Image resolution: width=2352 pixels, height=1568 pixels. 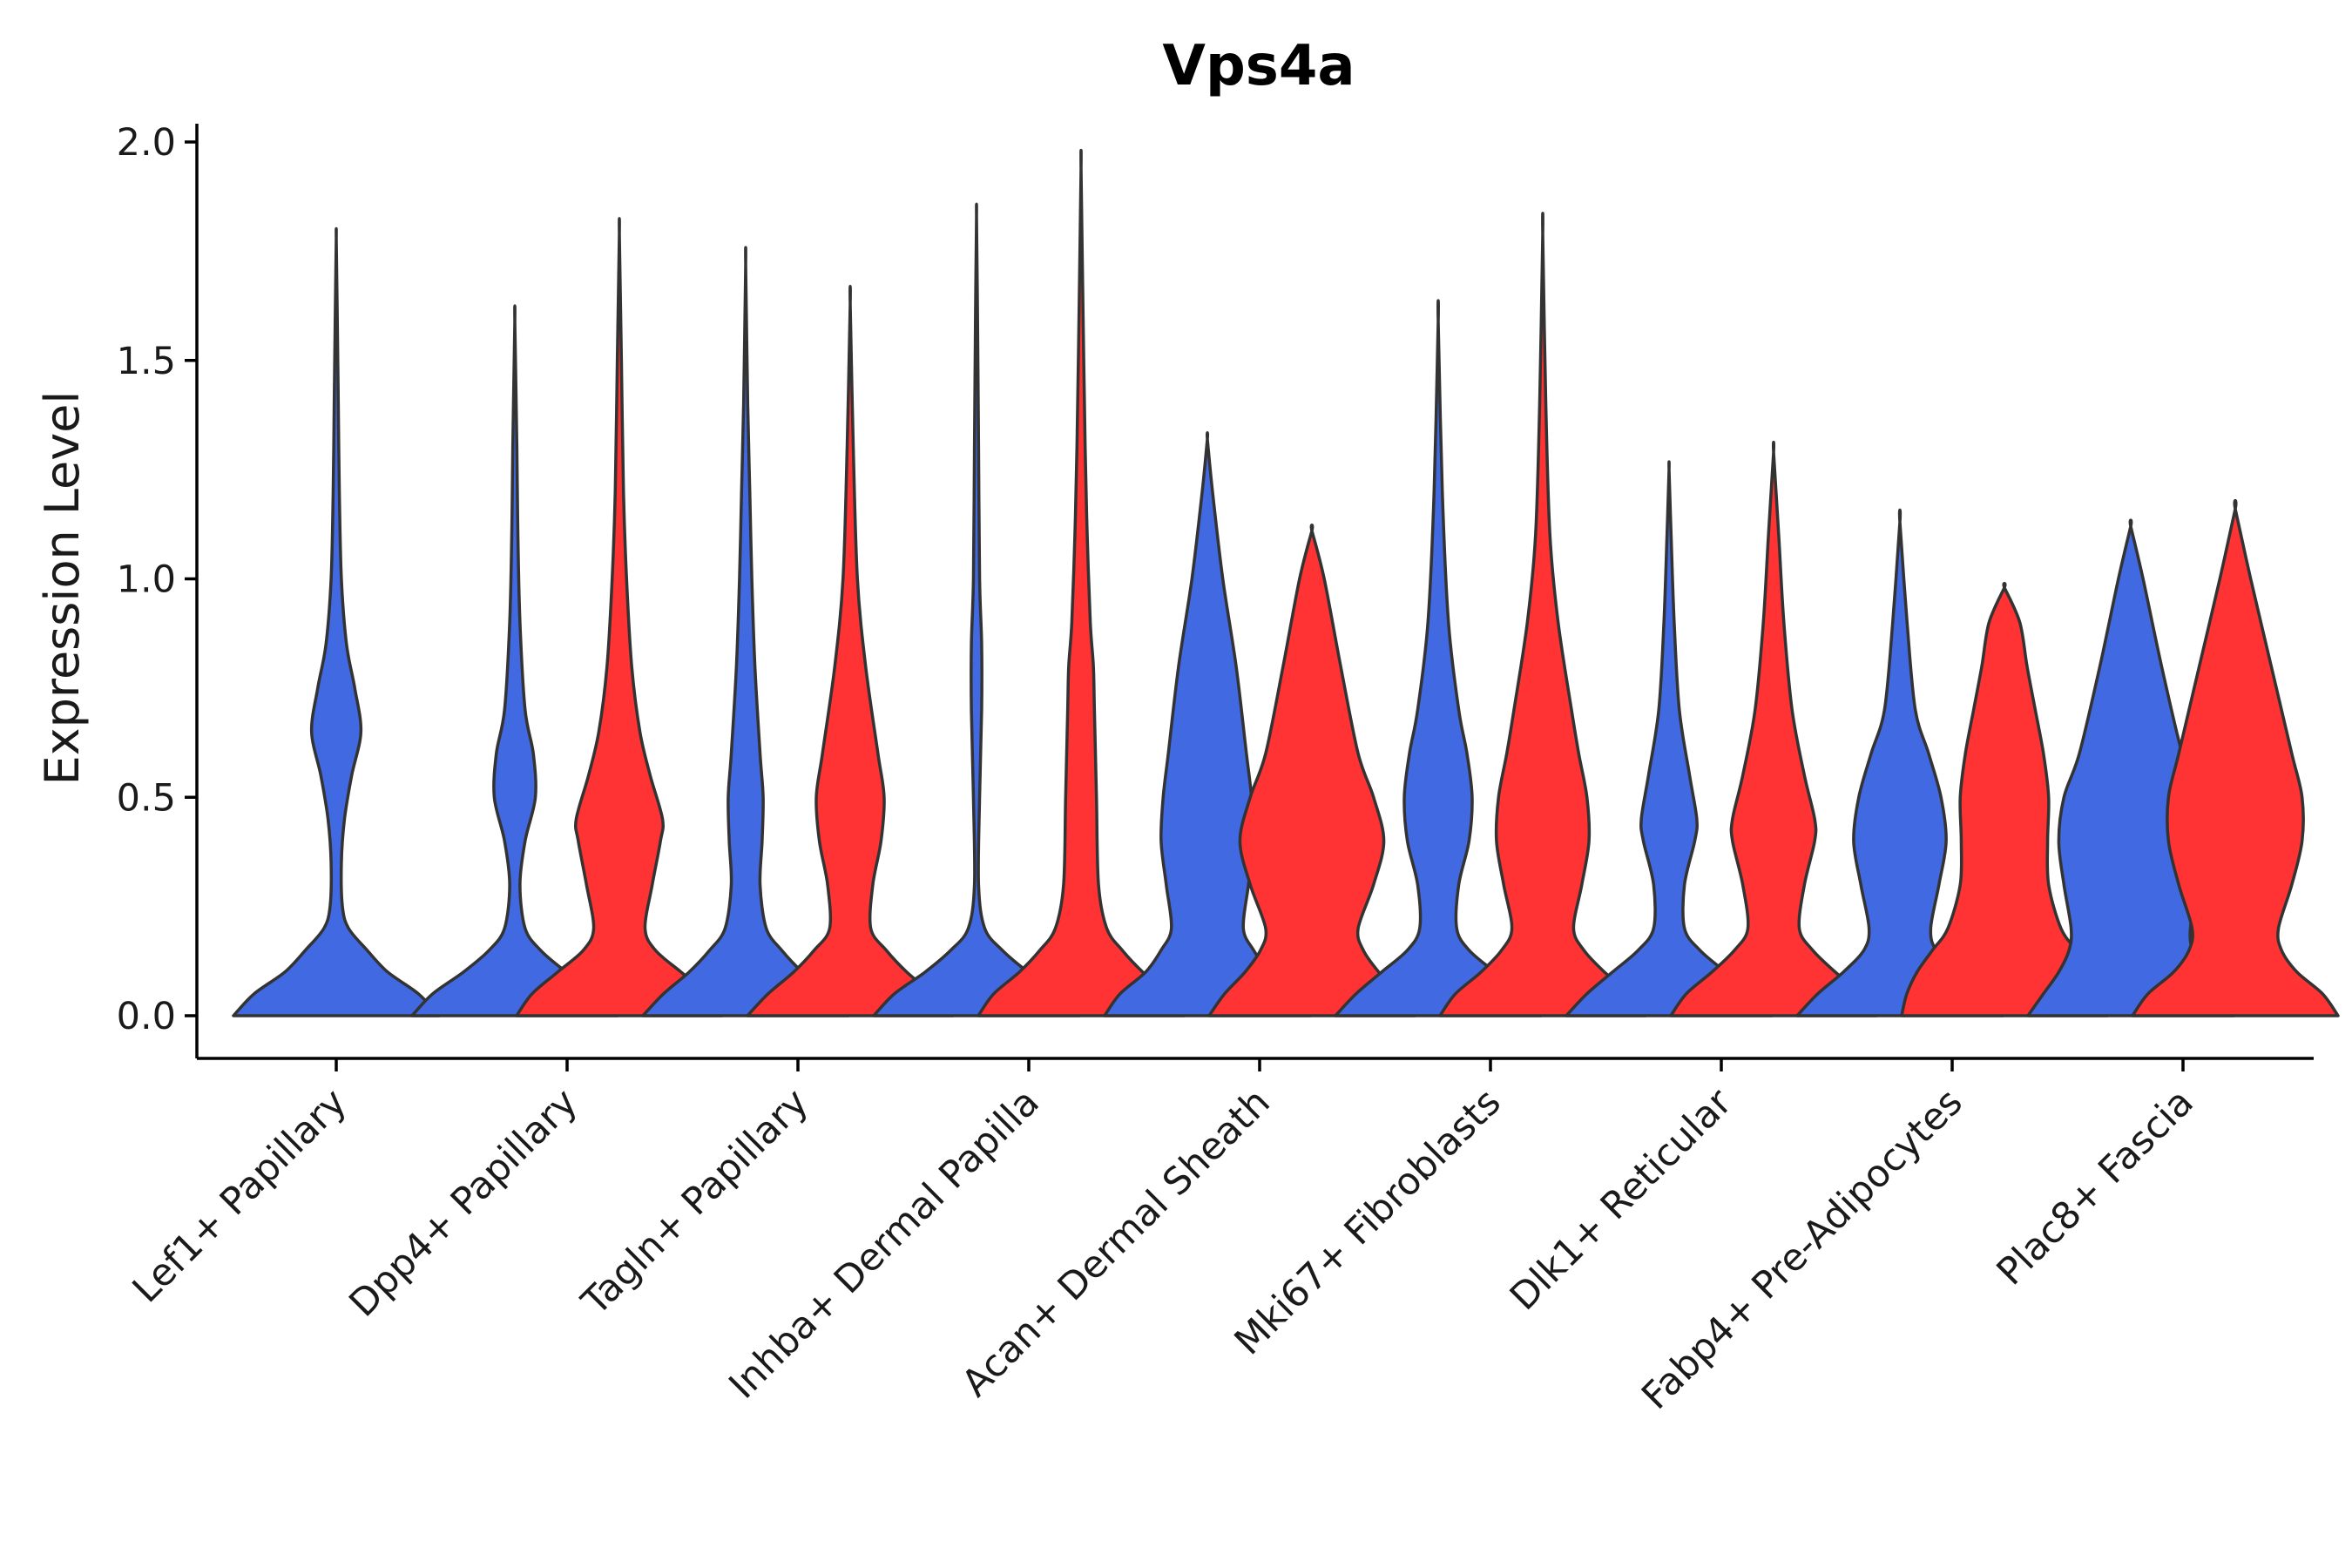 I want to click on x-tick-label: Dpp4+ Papillary, so click(x=464, y=1202).